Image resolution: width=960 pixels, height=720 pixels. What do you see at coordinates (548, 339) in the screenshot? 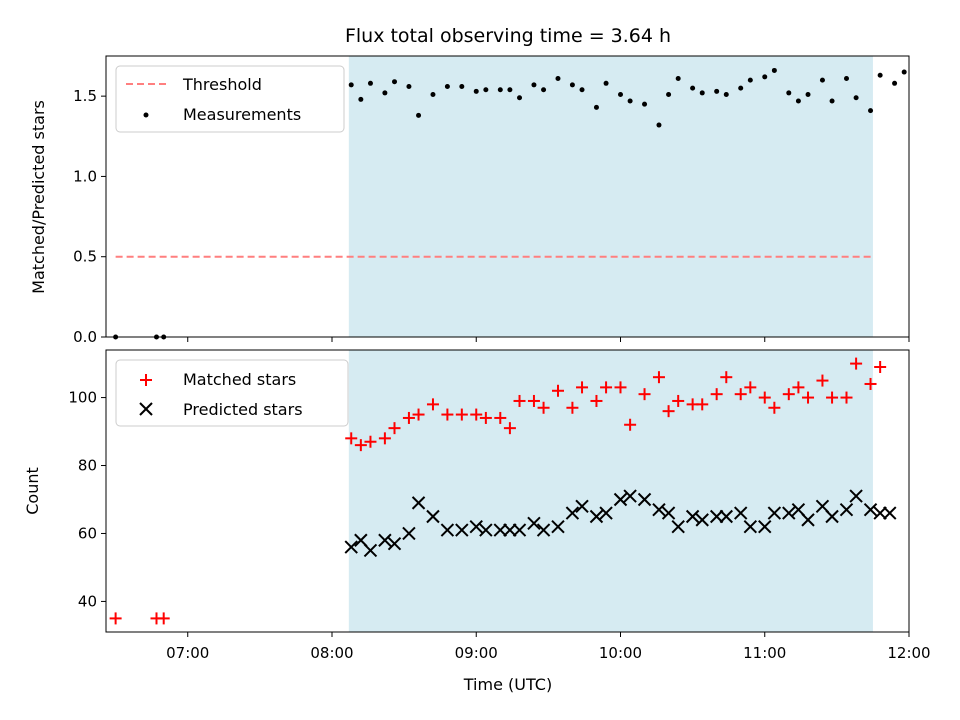
I see `top-x-ticks` at bounding box center [548, 339].